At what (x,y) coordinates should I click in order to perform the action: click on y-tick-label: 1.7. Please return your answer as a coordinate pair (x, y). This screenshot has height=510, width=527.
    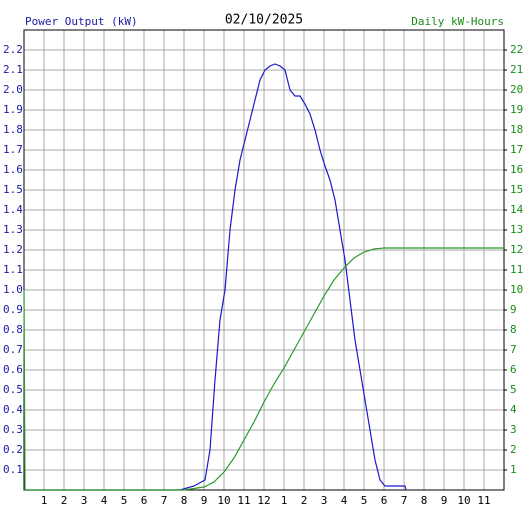
    Looking at the image, I should click on (13, 149).